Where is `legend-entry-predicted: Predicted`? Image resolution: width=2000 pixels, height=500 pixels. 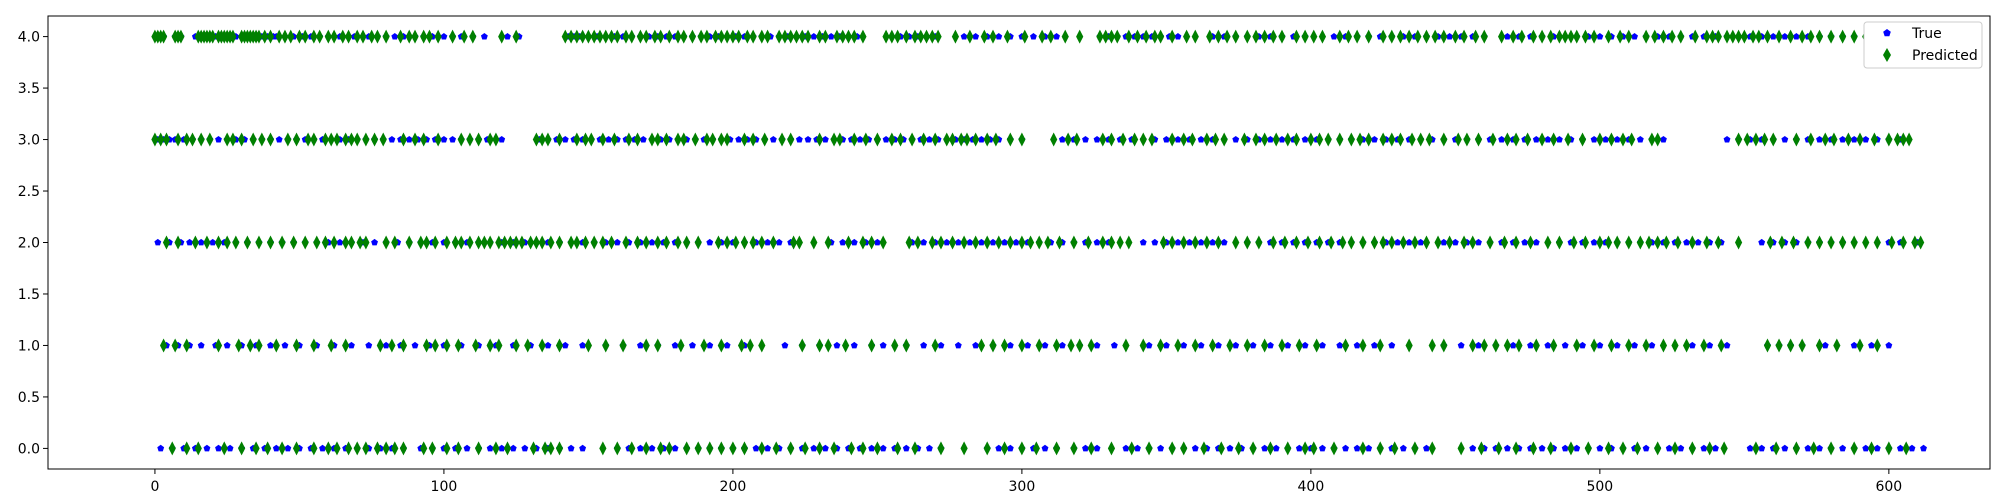
legend-entry-predicted: Predicted is located at coordinates (1930, 56).